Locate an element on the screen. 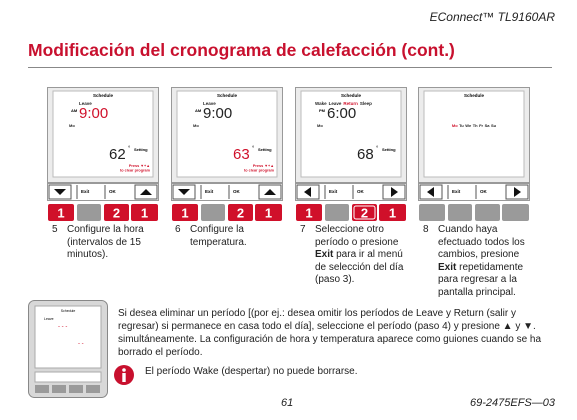 The height and width of the screenshot is (420, 577). thermostat: Schedule Mo Tu We Th Fr Sa Su Exit OK is located at coordinates (474, 154).